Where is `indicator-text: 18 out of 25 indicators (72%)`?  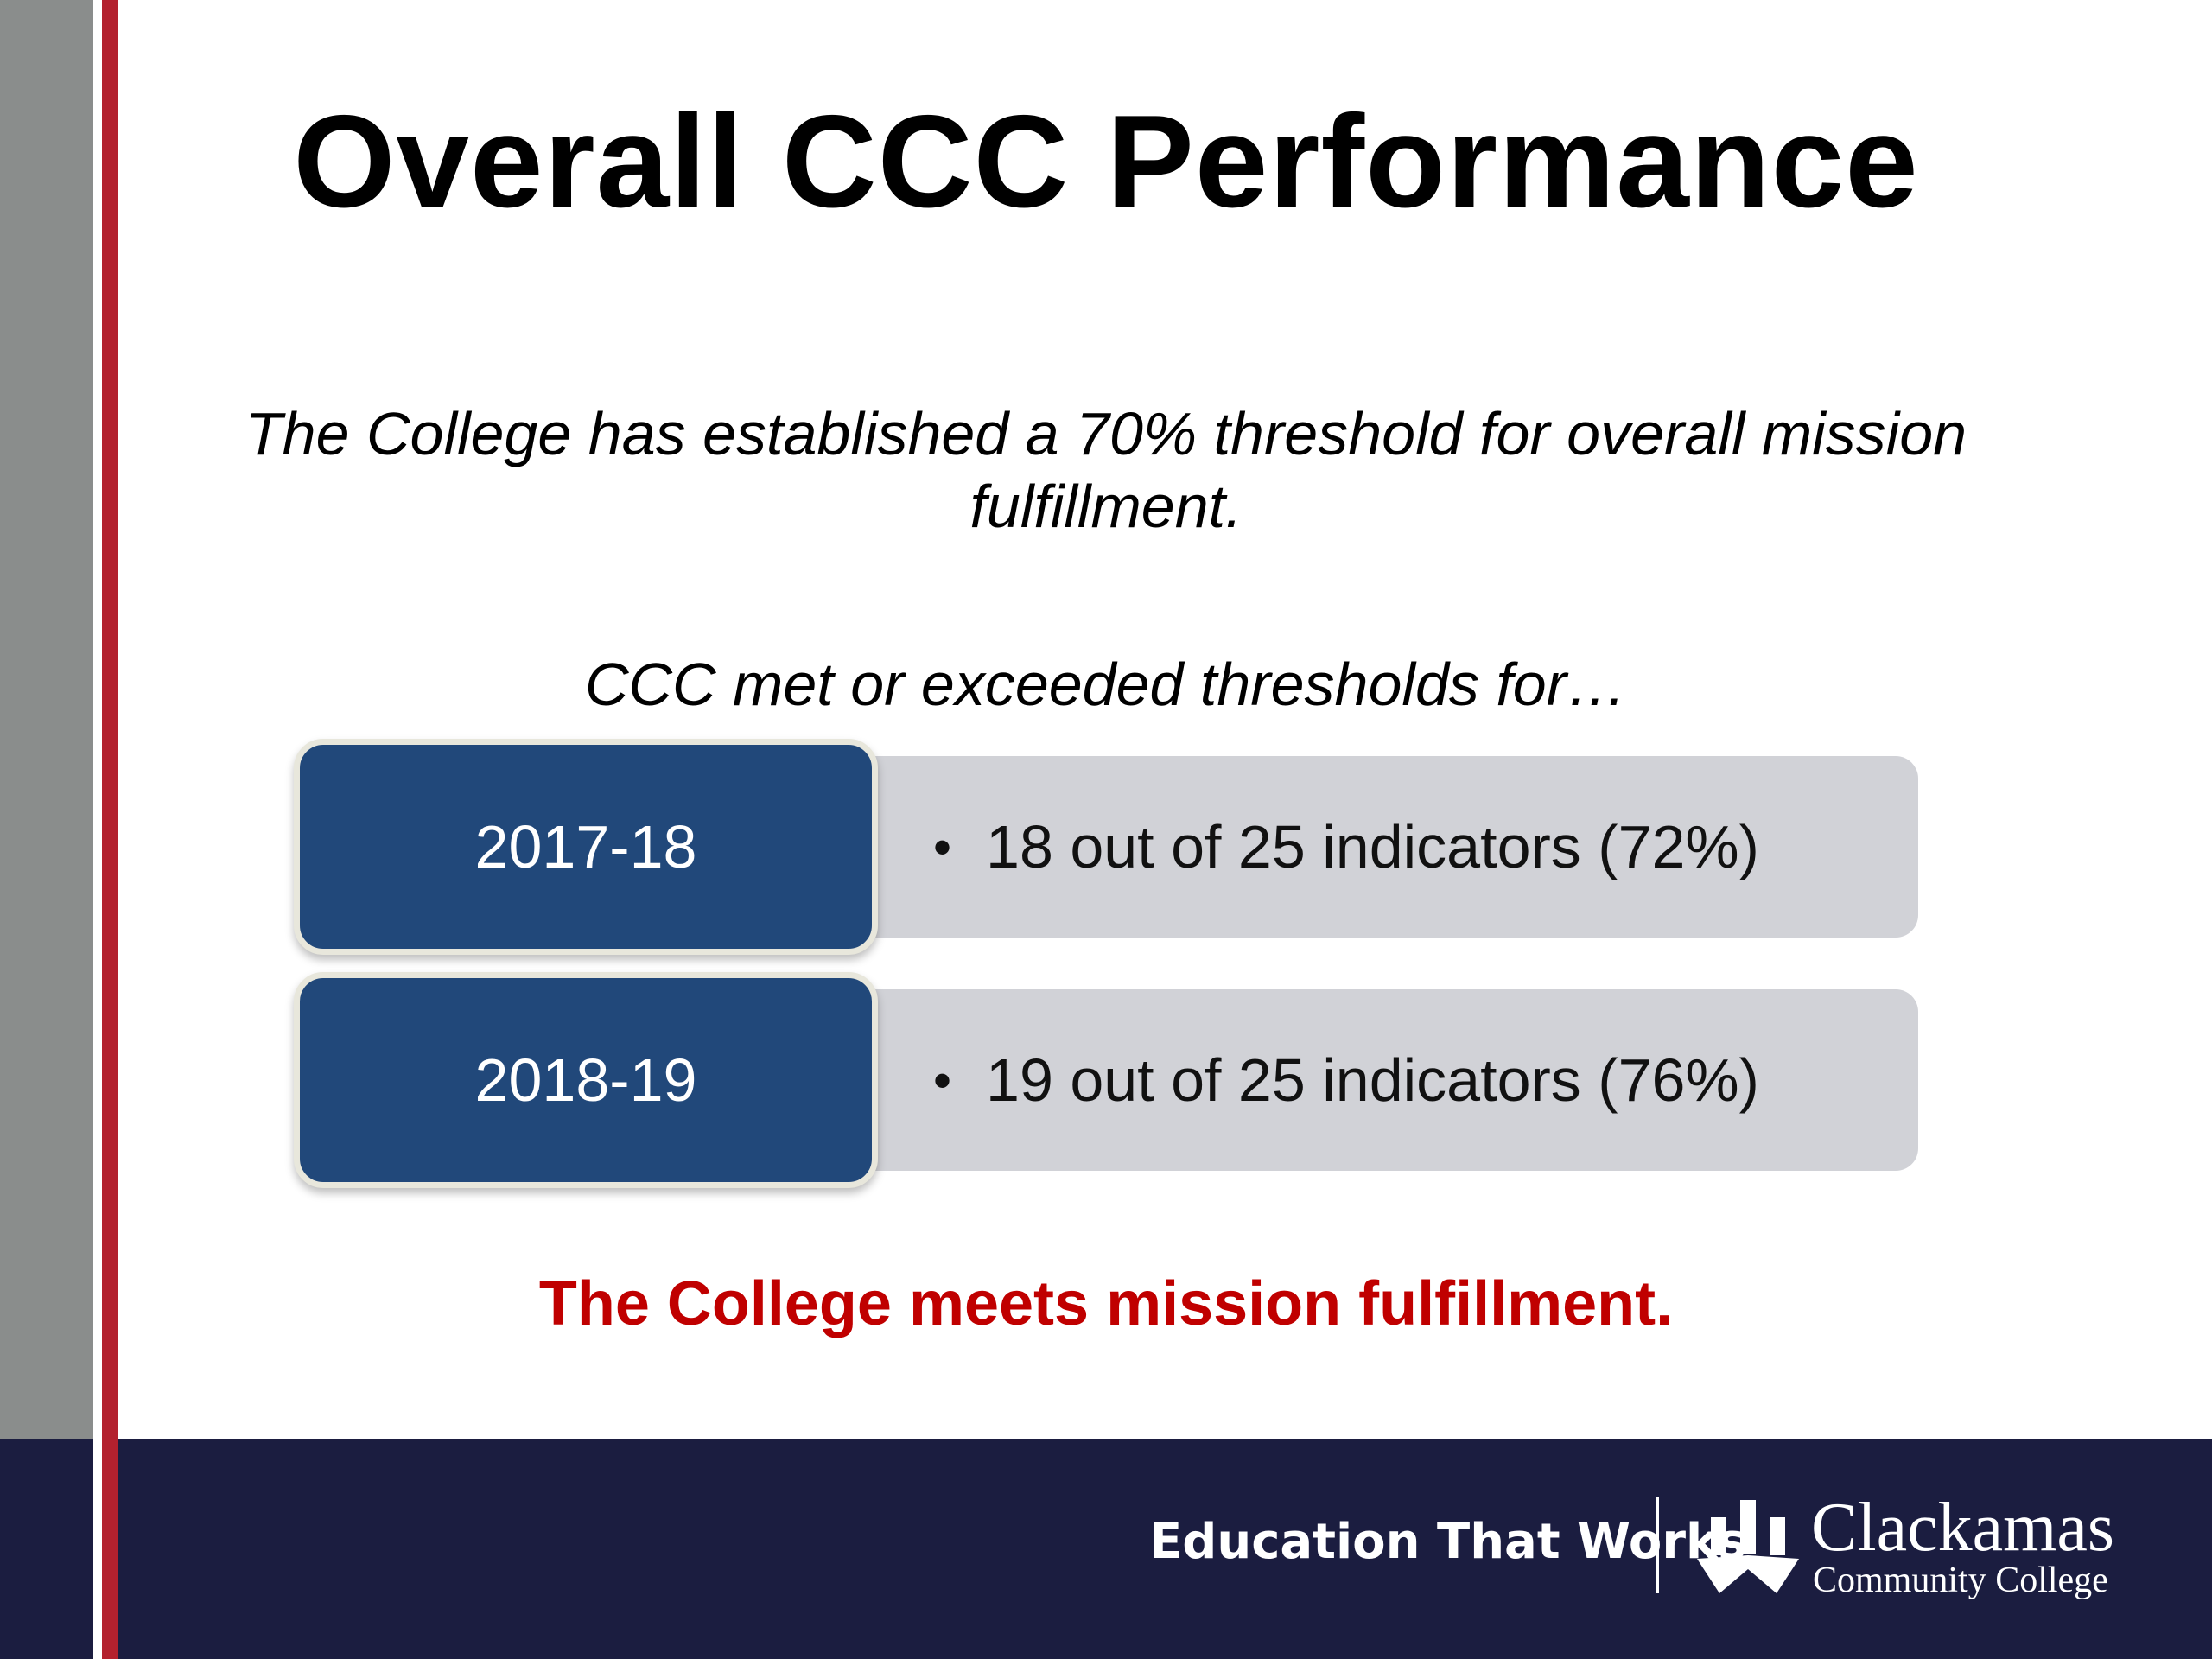
indicator-text: 18 out of 25 indicators (72%) is located at coordinates (1372, 846).